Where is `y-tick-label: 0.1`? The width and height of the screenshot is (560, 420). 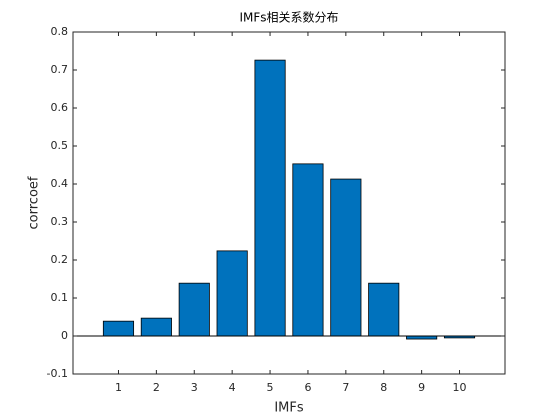 y-tick-label: 0.1 is located at coordinates (60, 297).